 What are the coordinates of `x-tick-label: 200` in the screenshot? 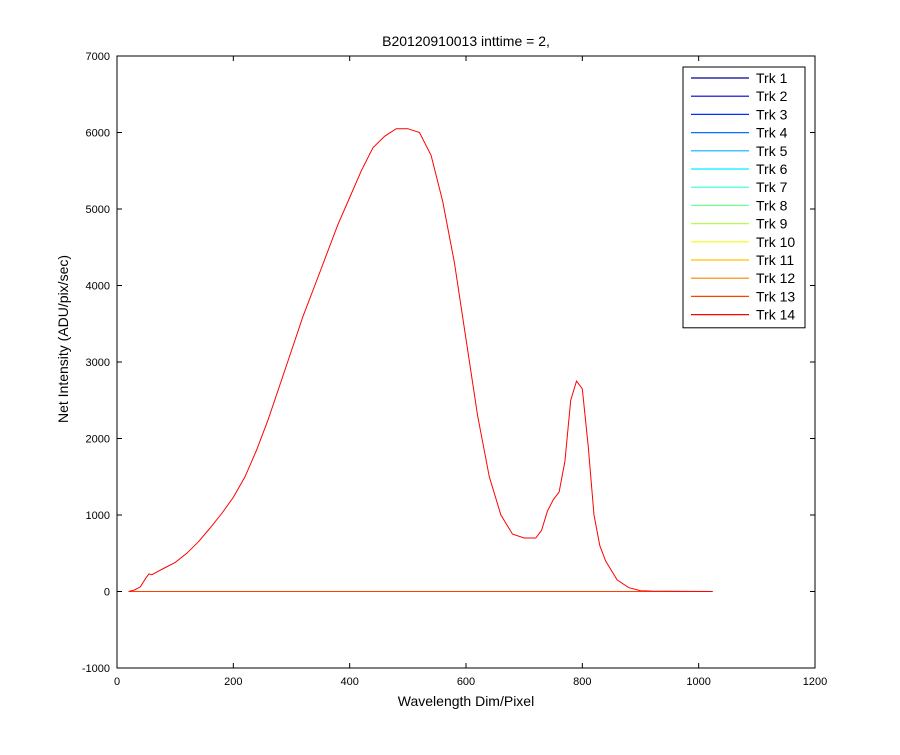 It's located at (233, 682).